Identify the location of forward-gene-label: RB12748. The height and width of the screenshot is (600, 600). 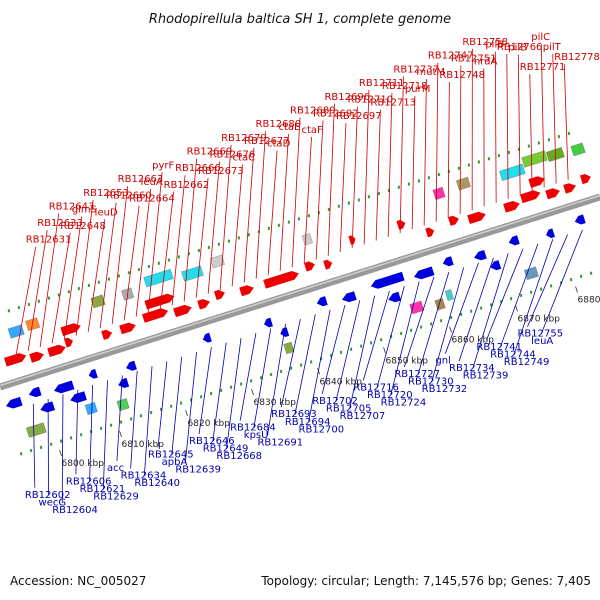
(462, 75).